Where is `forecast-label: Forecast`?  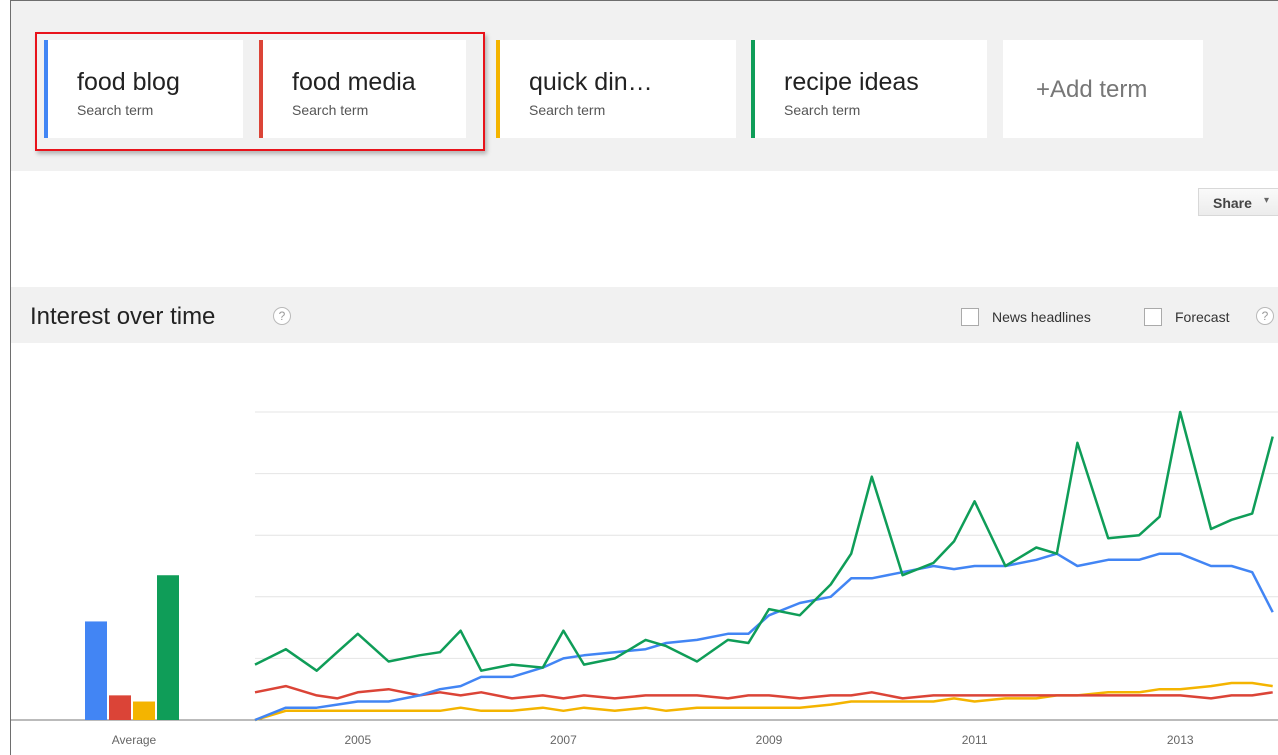 forecast-label: Forecast is located at coordinates (1202, 317).